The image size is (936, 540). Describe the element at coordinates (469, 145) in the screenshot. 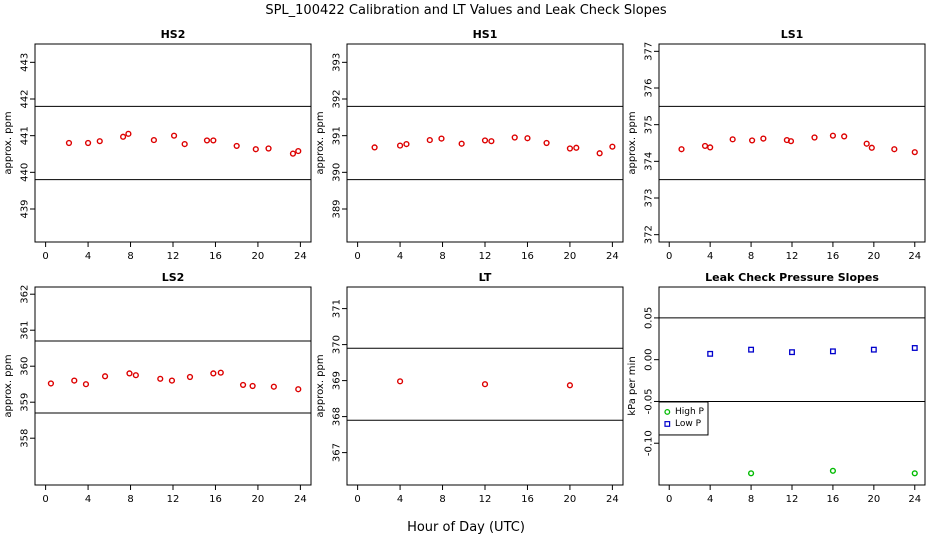

I see `panel-2: HS1 approx. ppm 0 4 8 12 16 20 24 389 390 391 392 393` at that location.